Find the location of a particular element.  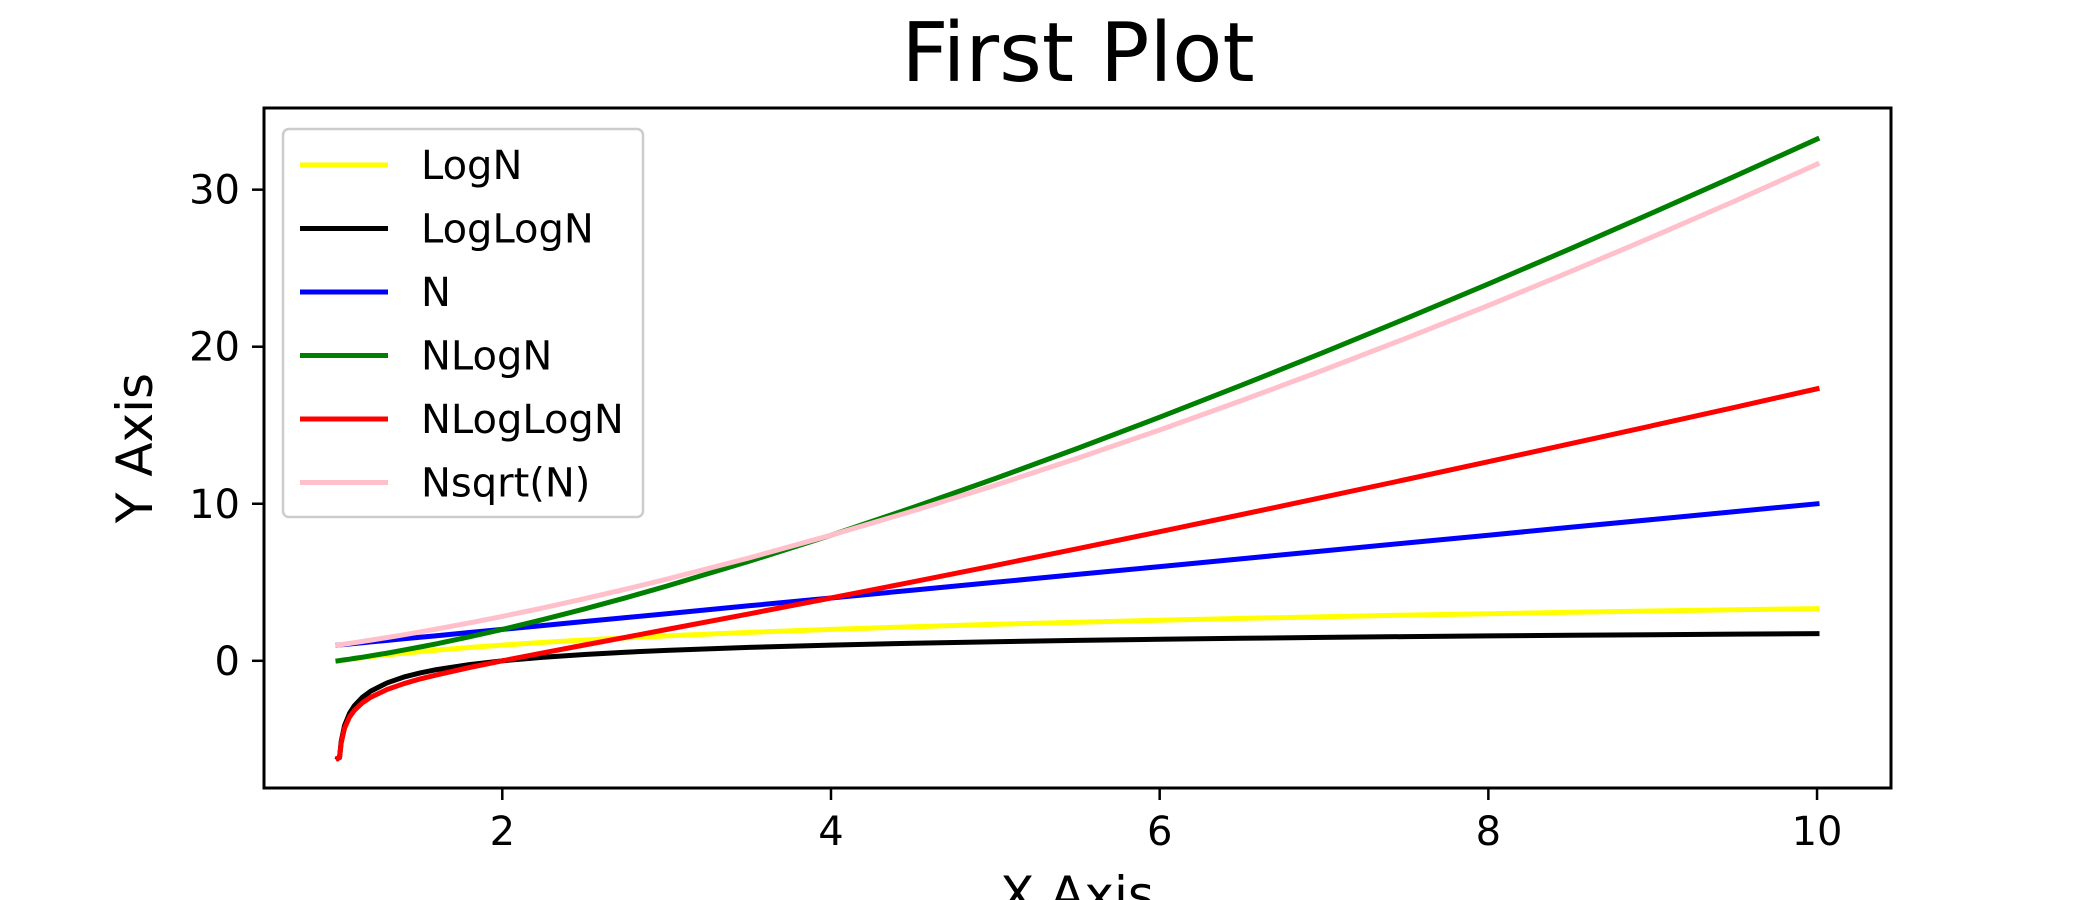

x-tick-label: 8 is located at coordinates (1488, 832).